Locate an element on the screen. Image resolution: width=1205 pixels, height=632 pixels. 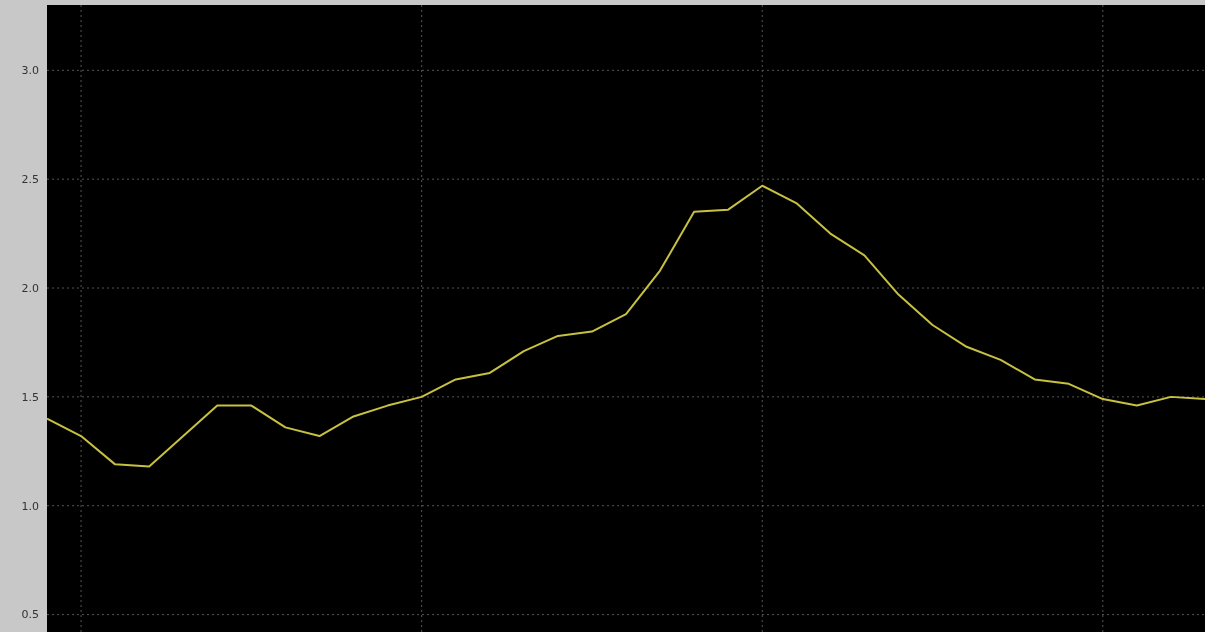
y-tick-label: 1.5 is located at coordinates (30, 397).